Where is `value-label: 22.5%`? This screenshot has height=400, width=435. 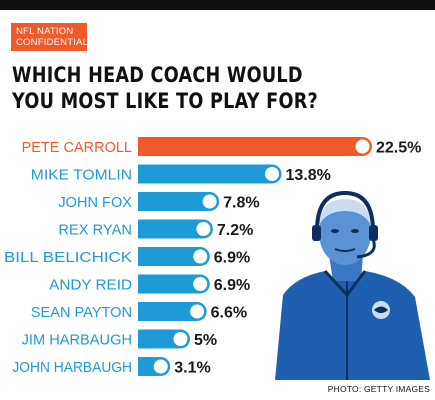
value-label: 22.5% is located at coordinates (398, 148).